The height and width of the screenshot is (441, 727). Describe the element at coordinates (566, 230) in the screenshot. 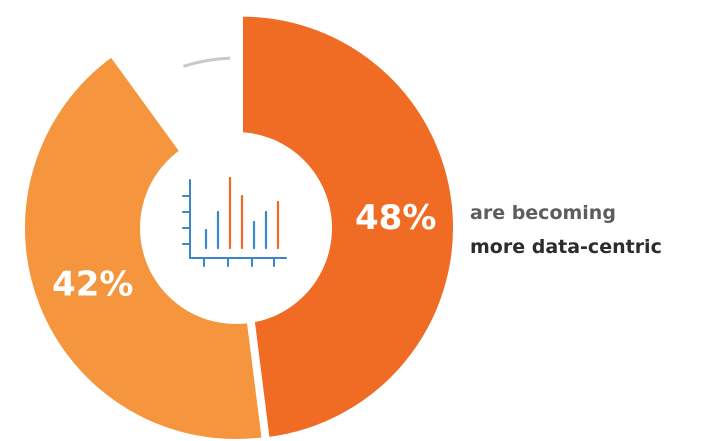

I see `chart-caption: are becoming more data-centric` at that location.